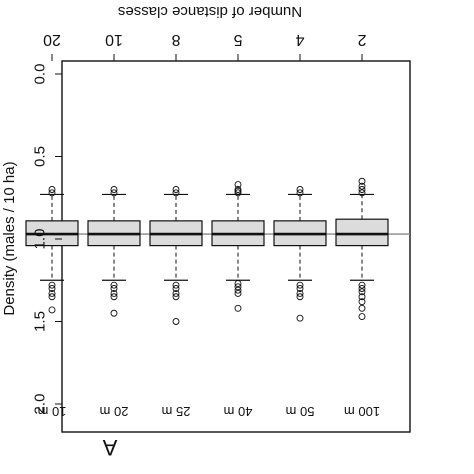  Describe the element at coordinates (40, 156) in the screenshot. I see `y-tick-label: 0.5` at that location.